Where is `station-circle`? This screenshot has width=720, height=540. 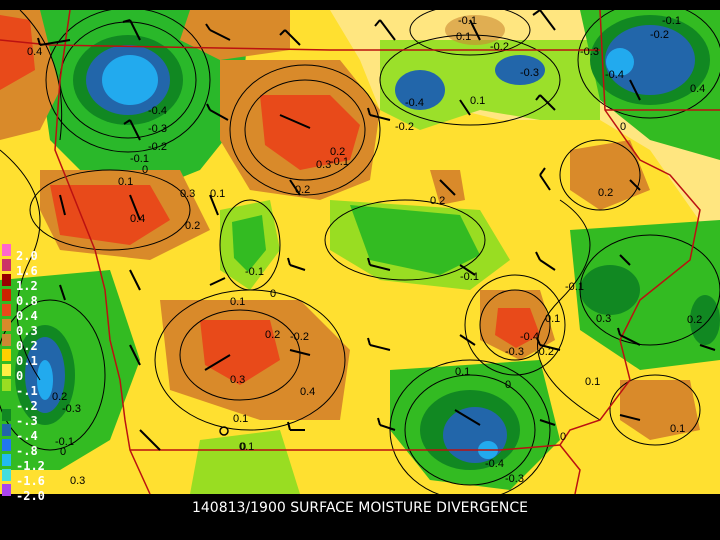 station-circle is located at coordinates (224, 431).